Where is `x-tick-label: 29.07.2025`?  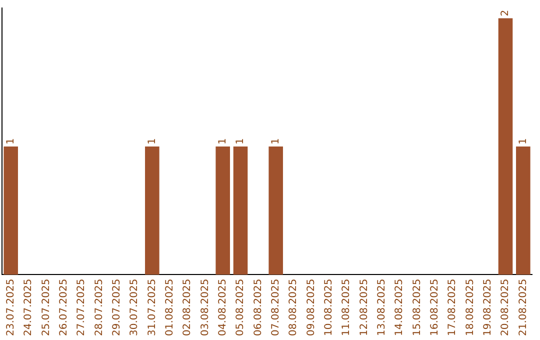
x-tick-label: 29.07.2025 is located at coordinates (116, 307).